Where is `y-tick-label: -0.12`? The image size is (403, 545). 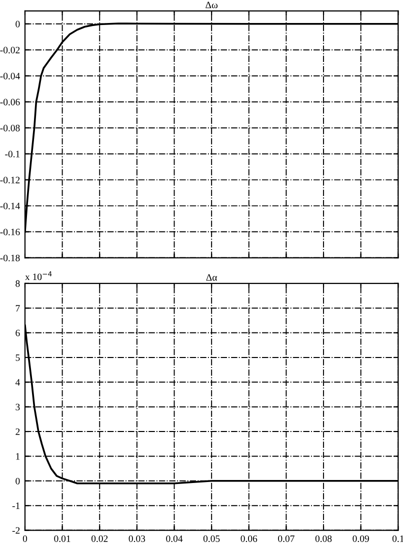
y-tick-label: -0.12 is located at coordinates (10, 180).